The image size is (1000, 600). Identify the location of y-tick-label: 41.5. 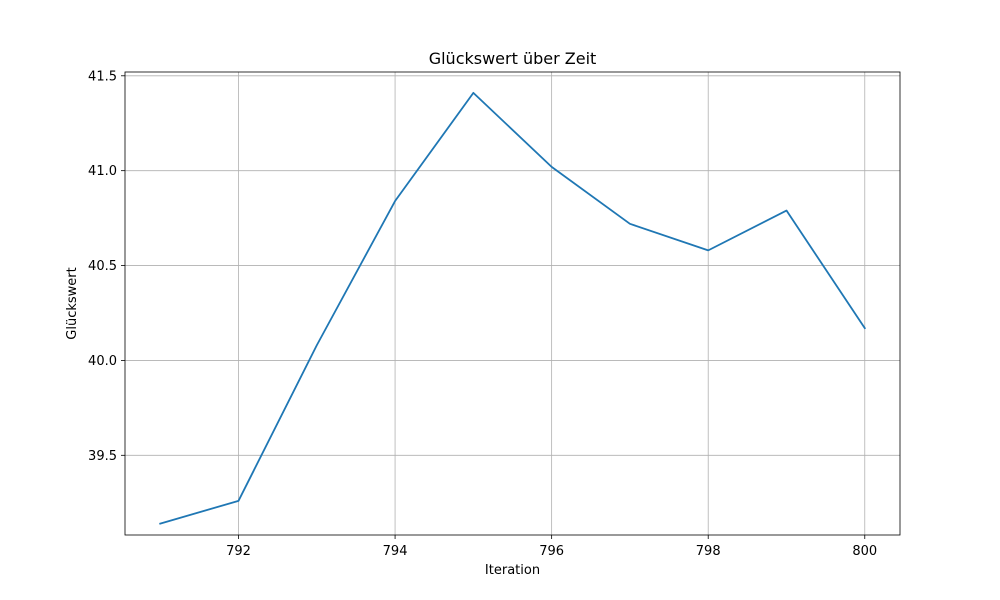
(102, 76).